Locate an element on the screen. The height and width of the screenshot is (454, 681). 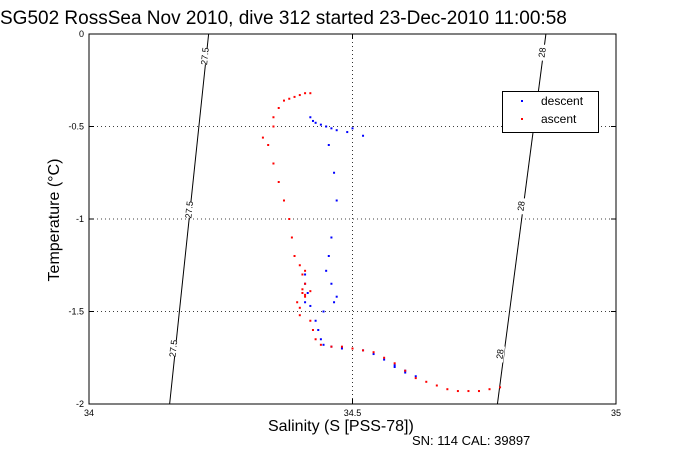
legend: descent ascent is located at coordinates (550, 112).